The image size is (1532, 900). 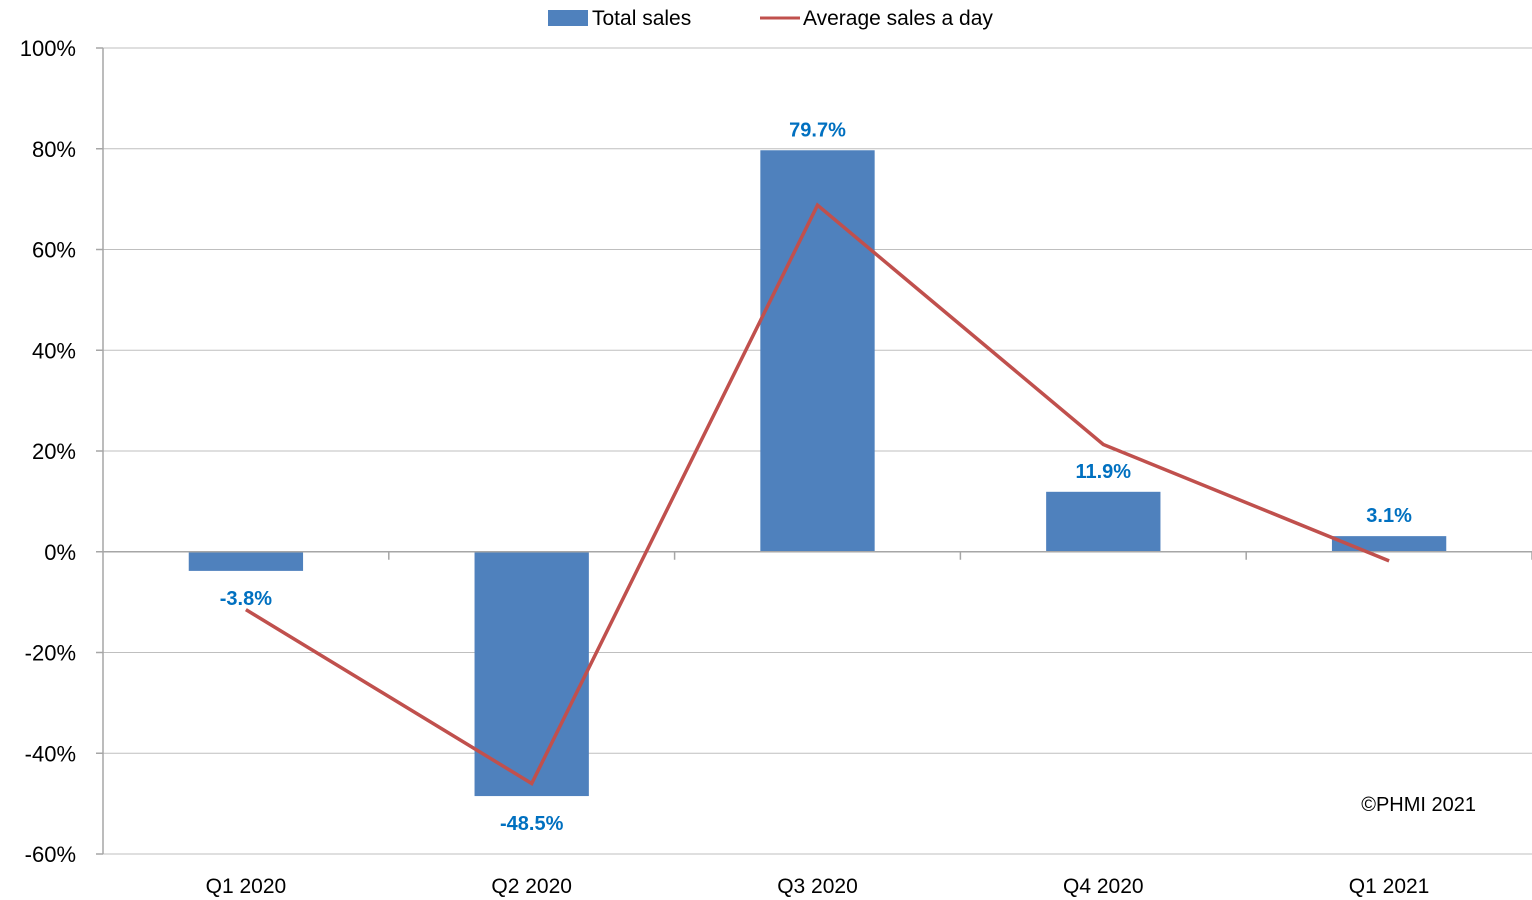 I want to click on y-tick-label: 60%, so click(x=54, y=250).